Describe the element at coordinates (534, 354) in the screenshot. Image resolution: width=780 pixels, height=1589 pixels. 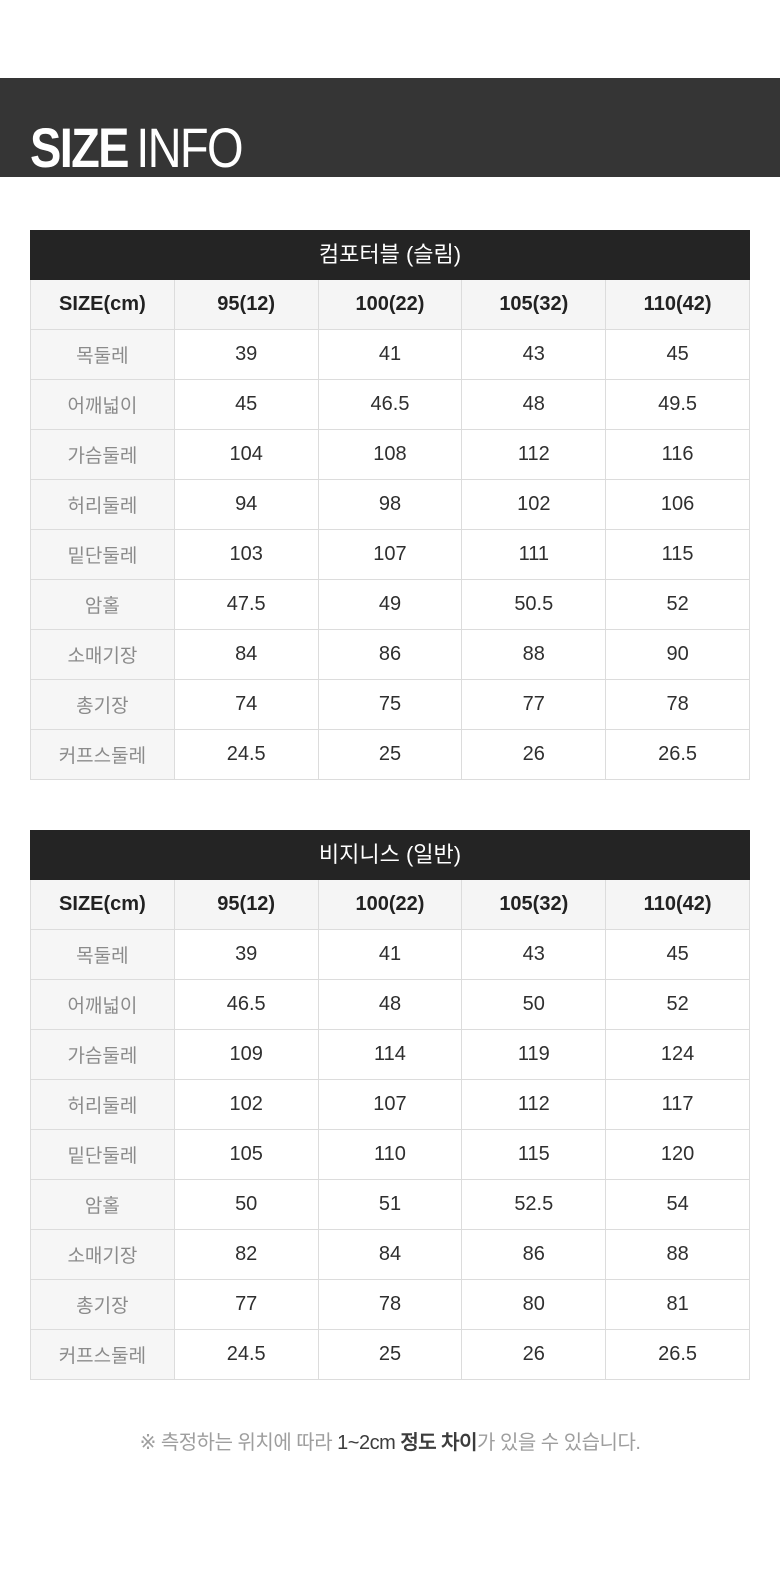
I see `measurement-value-cell: 43` at that location.